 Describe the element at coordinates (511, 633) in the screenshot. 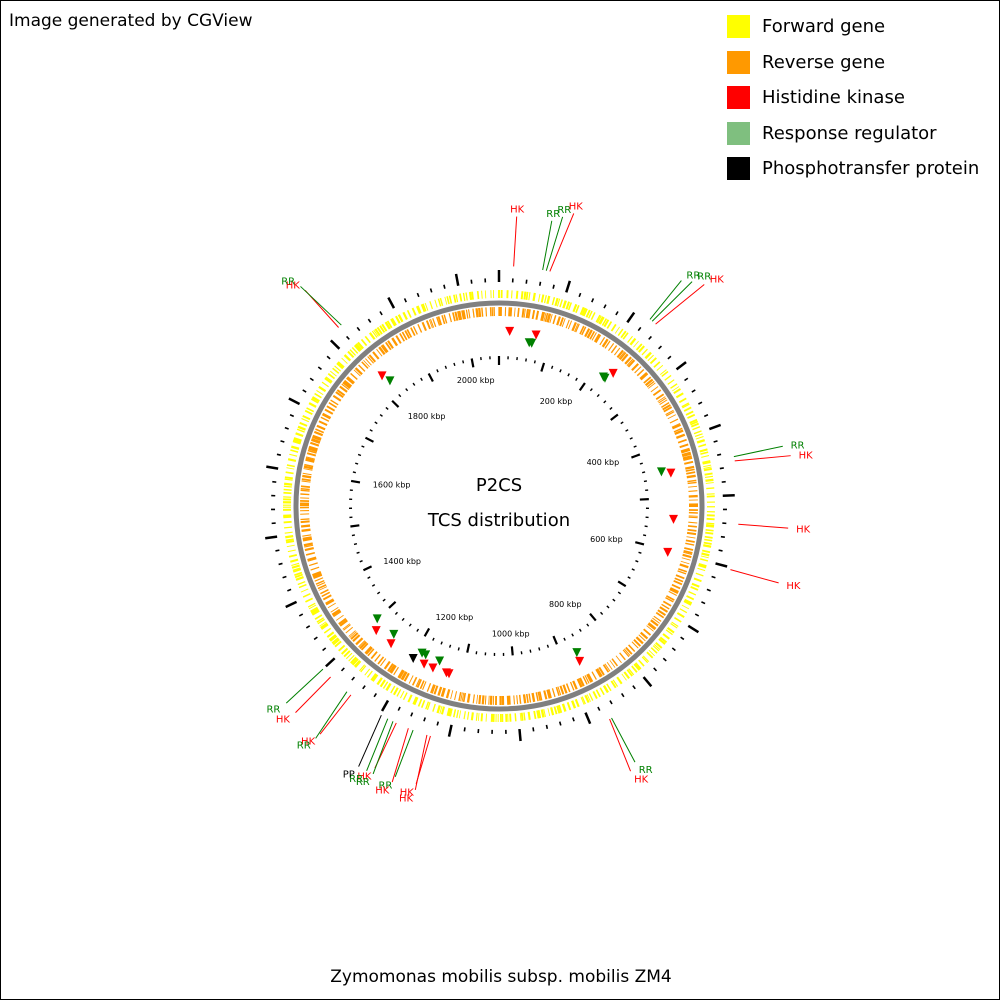

I see `kbp-label: 1000 kbp` at that location.